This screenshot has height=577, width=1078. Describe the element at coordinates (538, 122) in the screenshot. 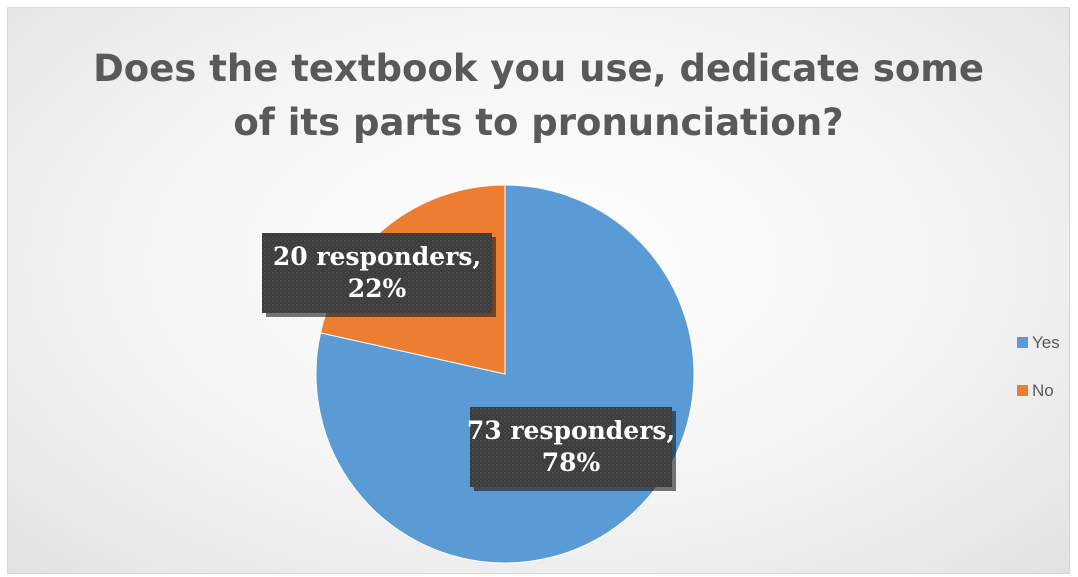

I see `chart-title-line-2: of its parts to pronunciation?` at that location.